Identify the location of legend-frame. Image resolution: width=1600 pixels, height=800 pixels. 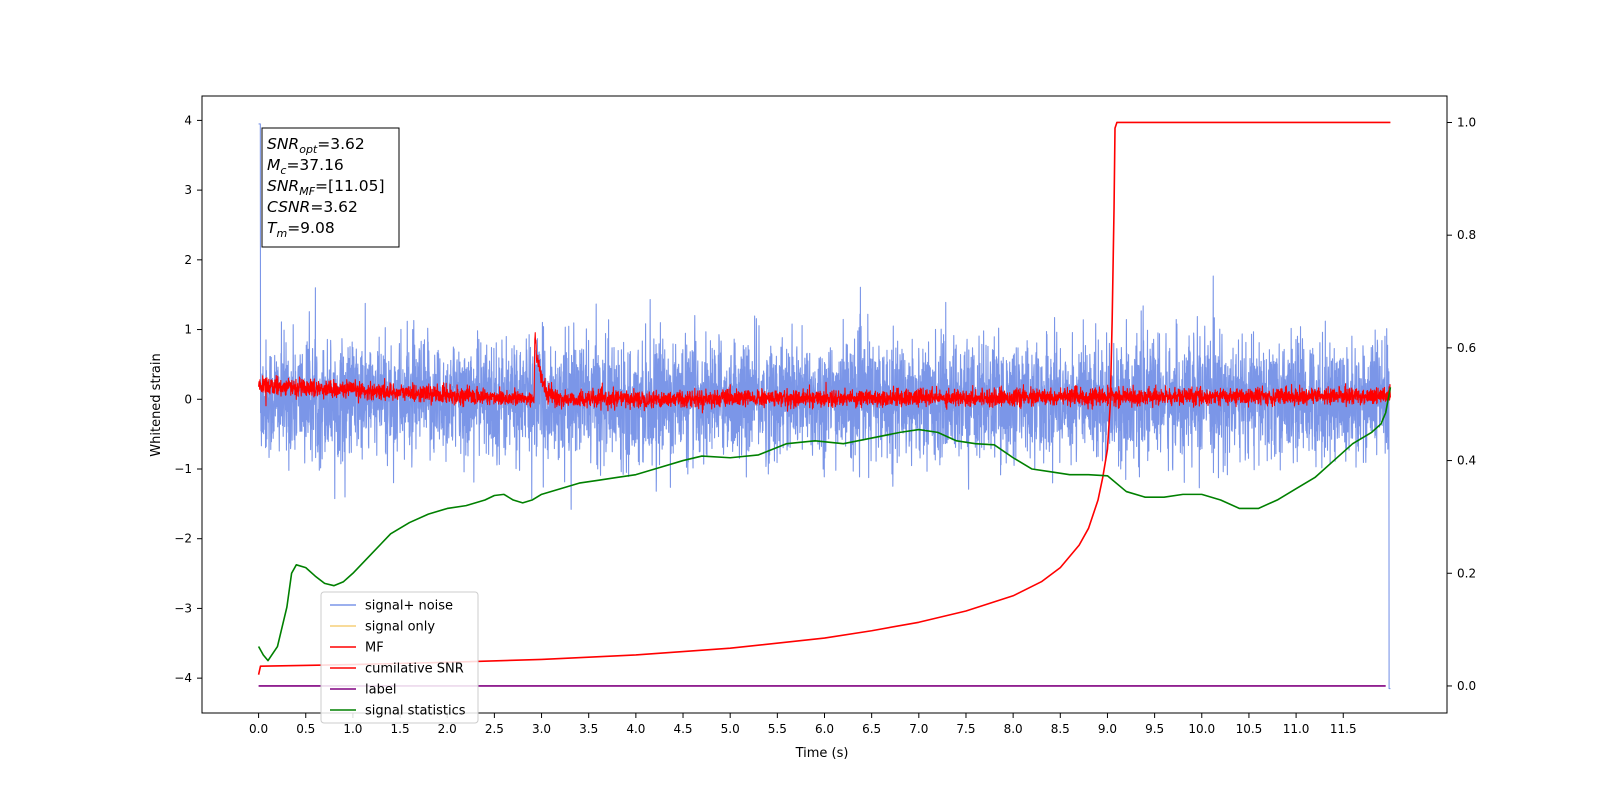
(399, 657).